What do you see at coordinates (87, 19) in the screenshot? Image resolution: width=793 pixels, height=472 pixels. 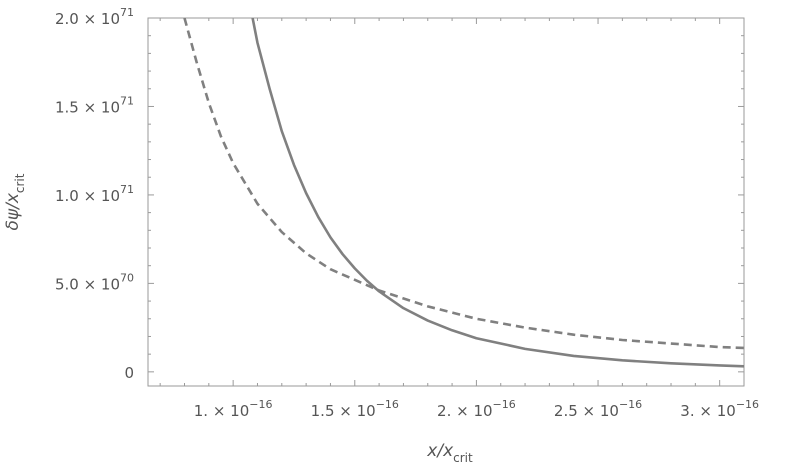 I see `y-tick-mantissa: 2.0 × 10` at bounding box center [87, 19].